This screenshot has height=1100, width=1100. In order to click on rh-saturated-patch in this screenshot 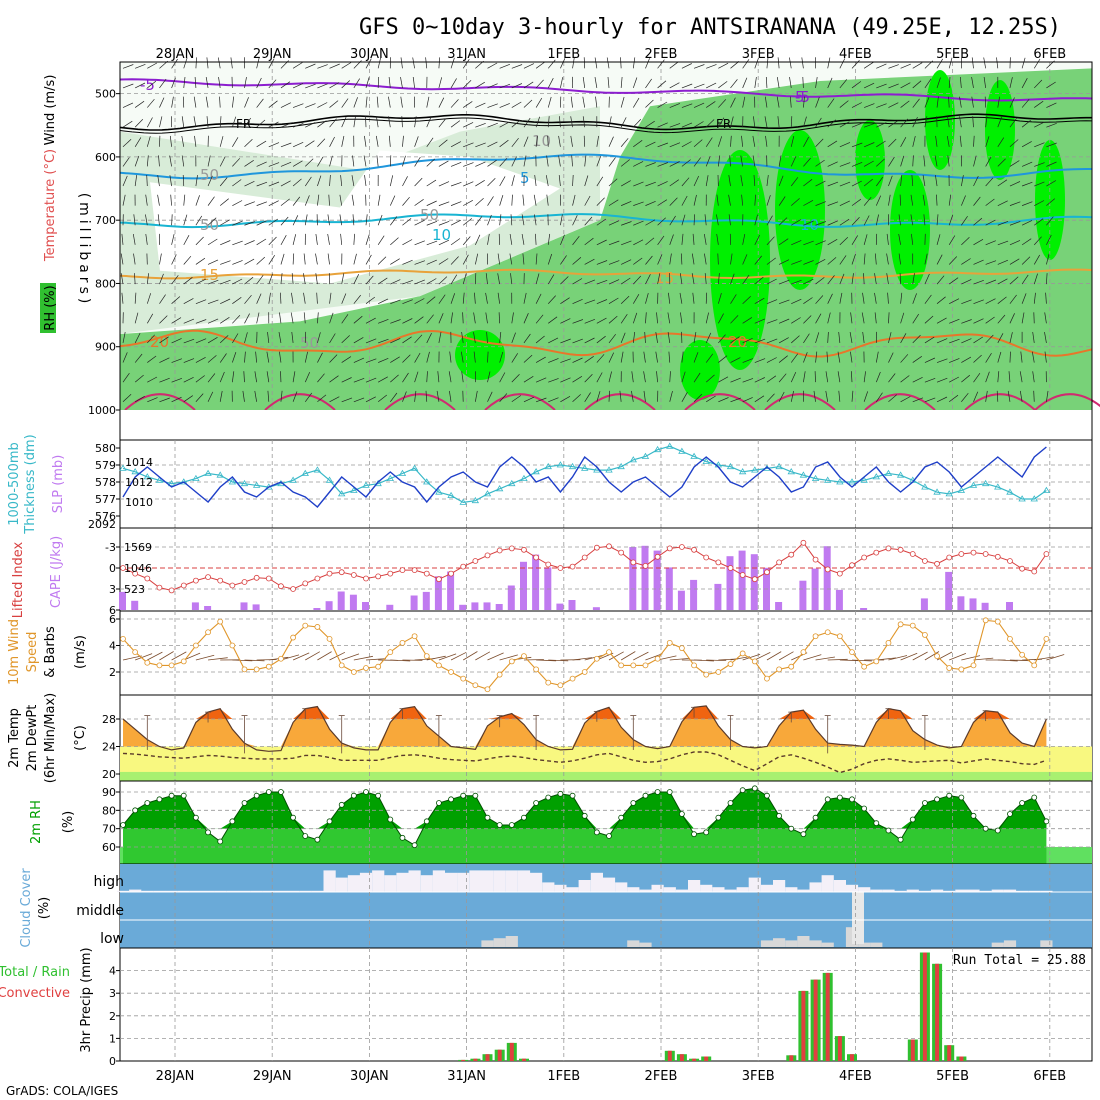, I will do `click(800, 210)`.